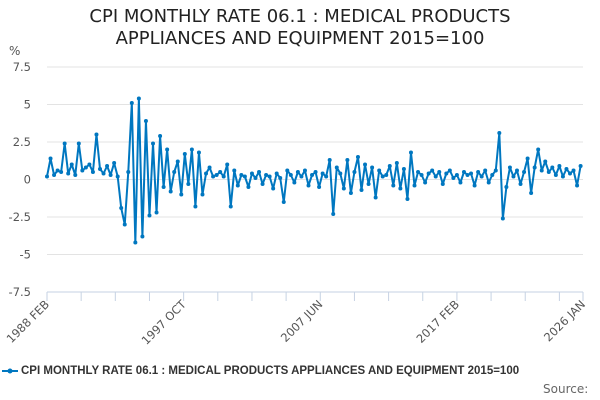 The image size is (600, 400). I want to click on legend-line-marker-icon, so click(10, 371).